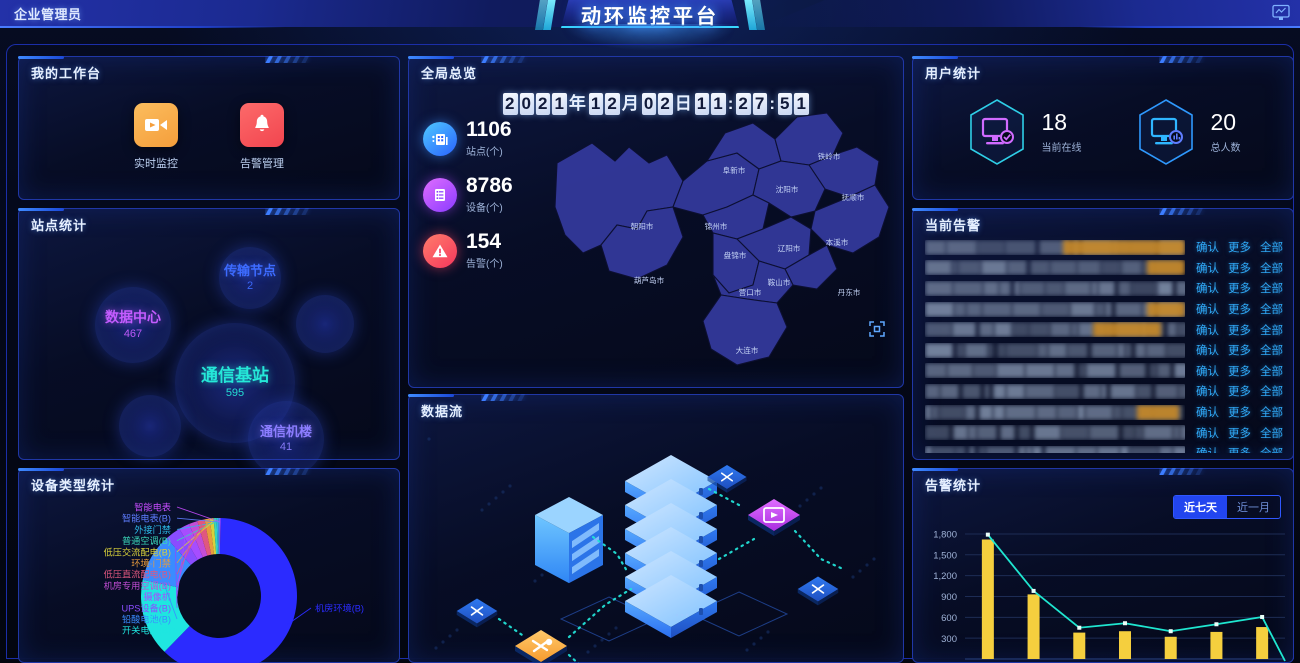 This screenshot has height=663, width=1300. What do you see at coordinates (250, 278) in the screenshot?
I see `site-bubble-0: 传输节点 2` at bounding box center [250, 278].